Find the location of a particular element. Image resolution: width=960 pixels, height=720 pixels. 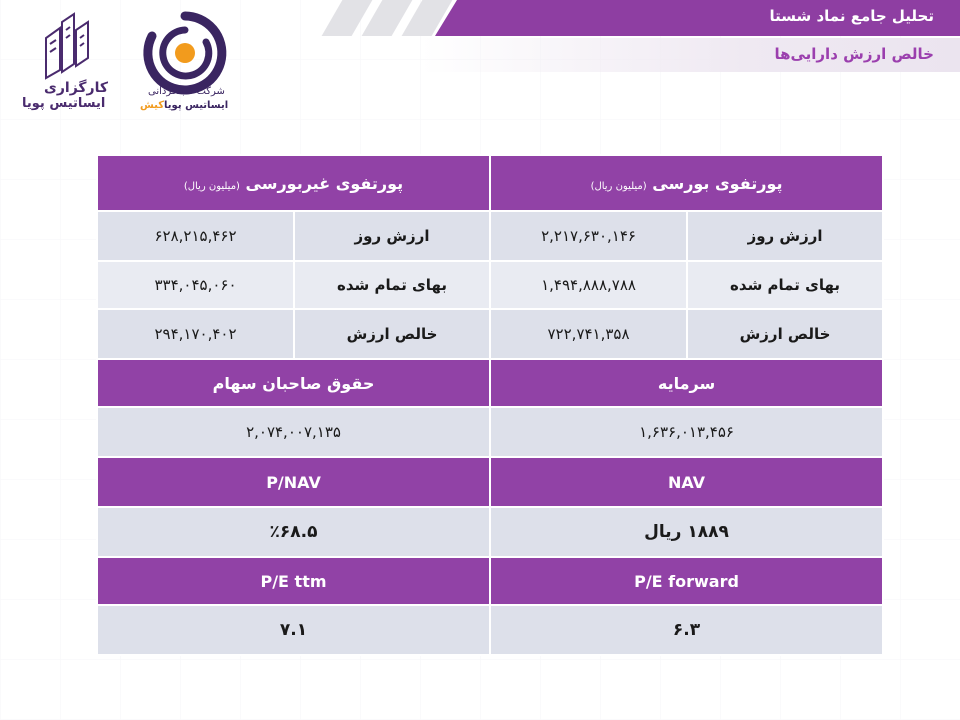

header-bar: تحلیل جامع نماد شستا is located at coordinates (697, 18).